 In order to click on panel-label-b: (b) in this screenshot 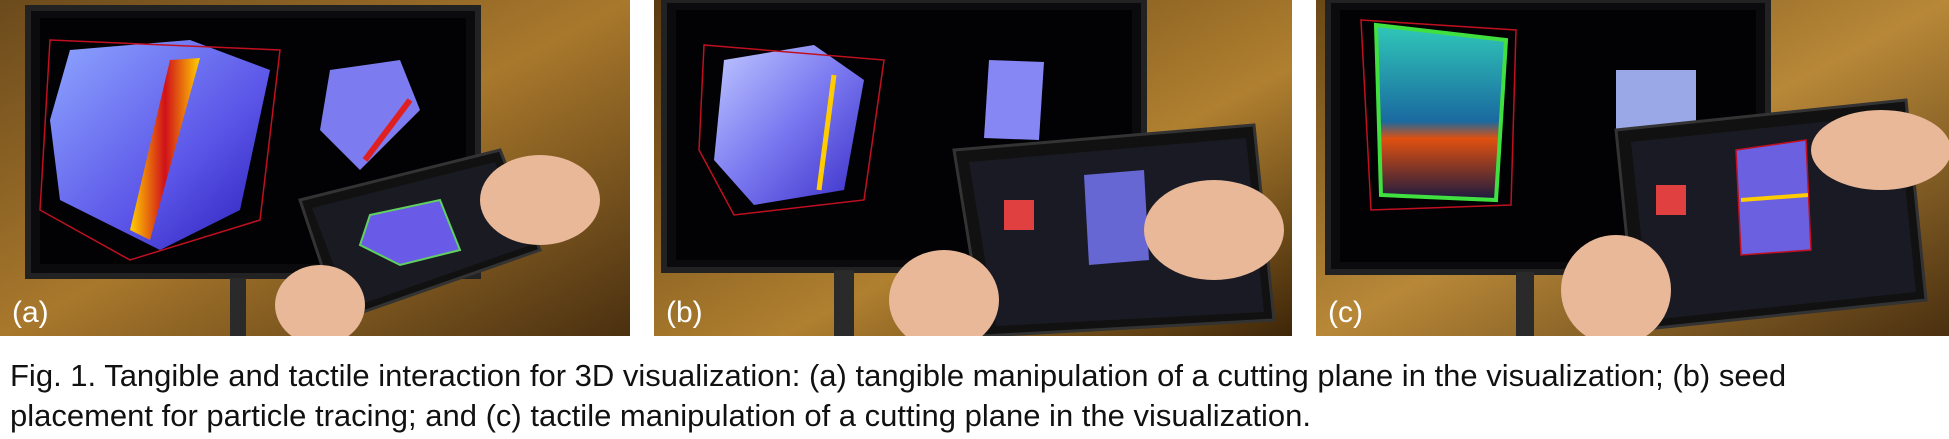, I will do `click(684, 312)`.